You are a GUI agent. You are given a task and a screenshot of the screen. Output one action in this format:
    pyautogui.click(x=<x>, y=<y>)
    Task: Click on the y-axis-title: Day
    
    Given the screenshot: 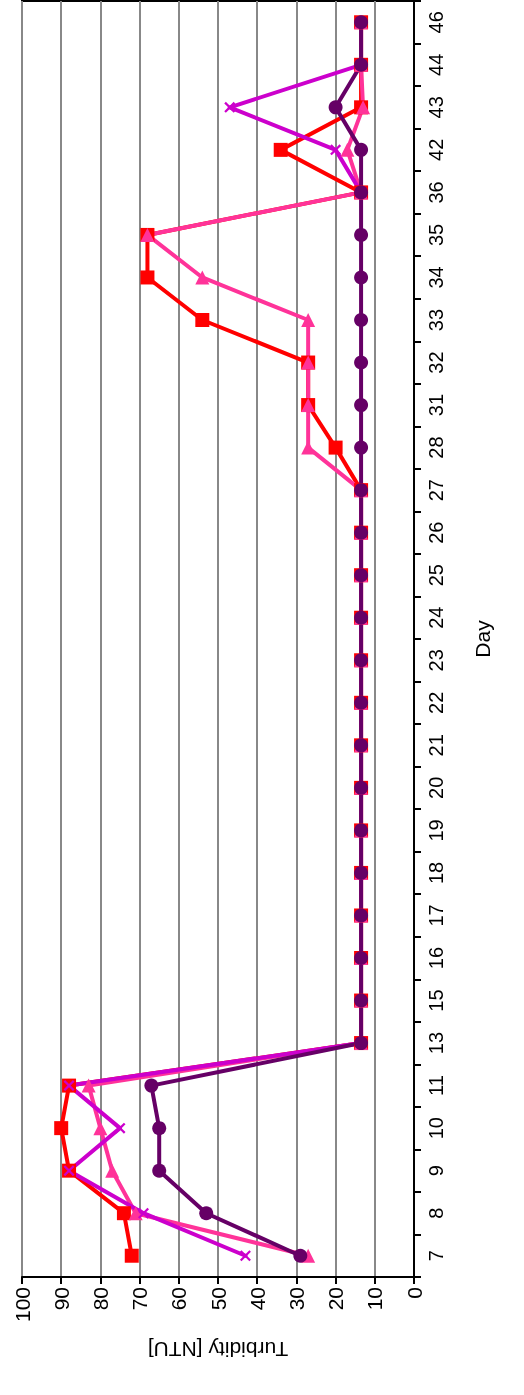 What is the action you would take?
    pyautogui.click(x=482, y=638)
    